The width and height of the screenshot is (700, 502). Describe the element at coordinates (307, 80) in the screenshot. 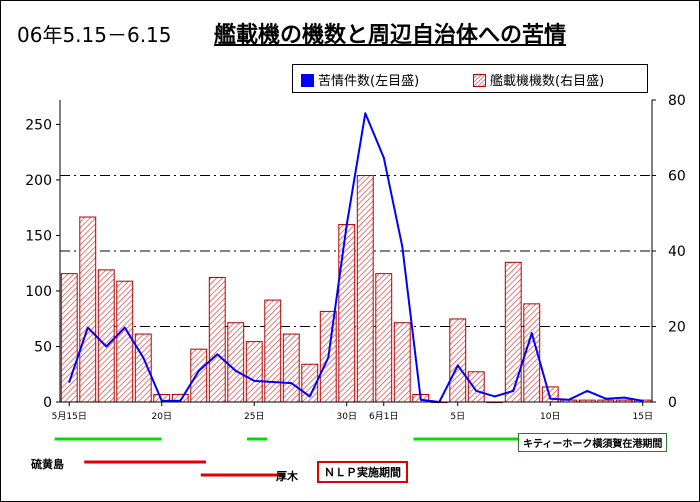

I see `legend-swatch-complaints` at that location.